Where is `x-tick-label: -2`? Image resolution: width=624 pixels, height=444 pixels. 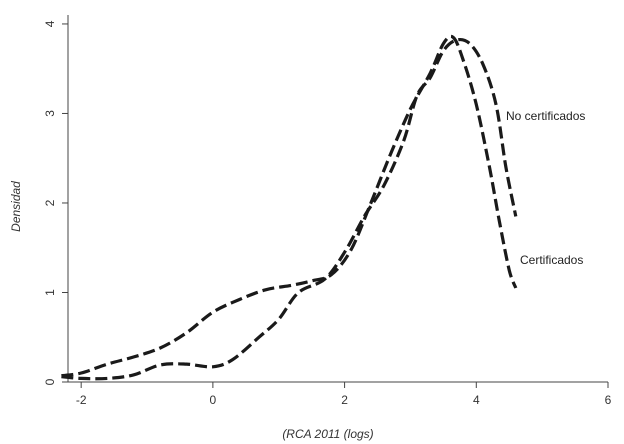 x-tick-label: -2 is located at coordinates (81, 400).